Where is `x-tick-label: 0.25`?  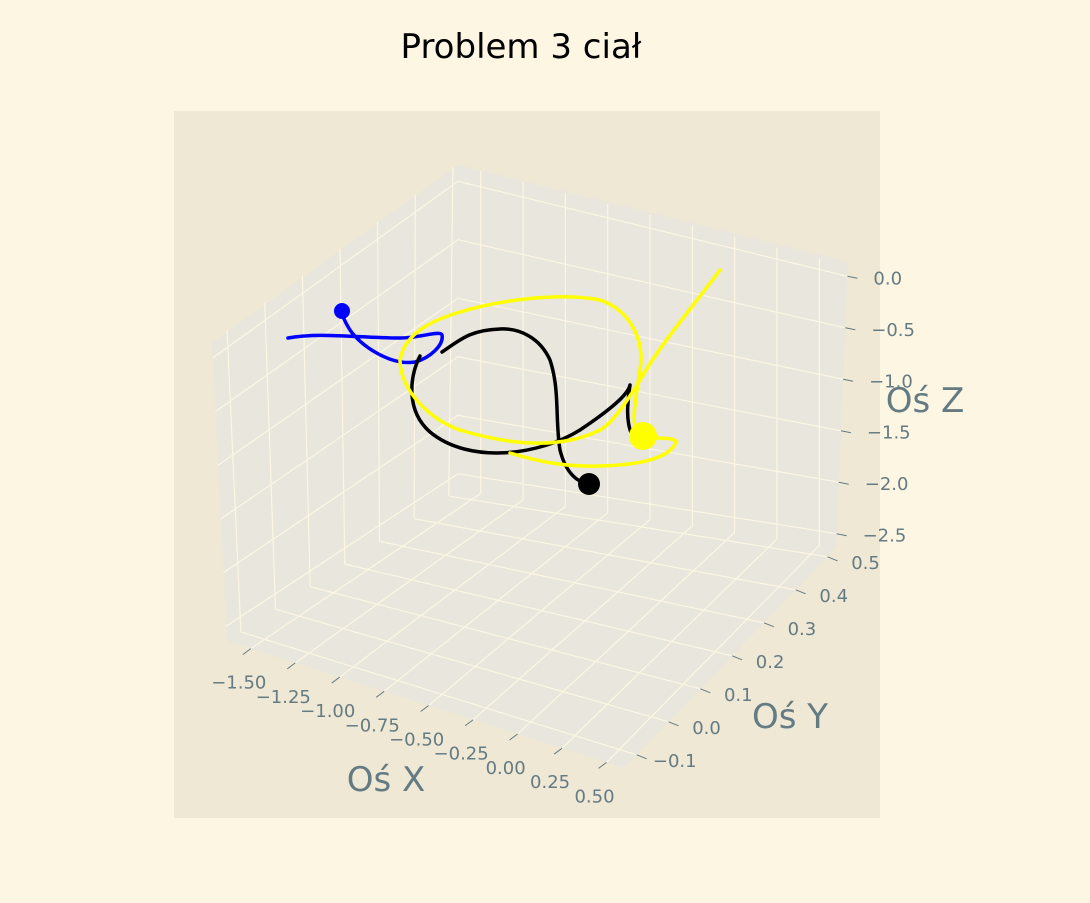
x-tick-label: 0.25 is located at coordinates (550, 782).